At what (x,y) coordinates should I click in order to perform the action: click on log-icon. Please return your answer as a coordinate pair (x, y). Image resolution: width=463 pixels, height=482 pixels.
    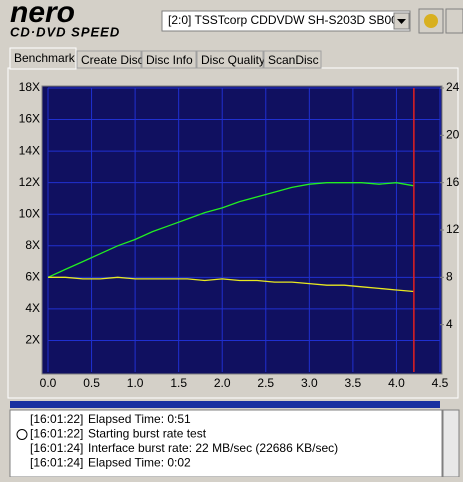
    Looking at the image, I should click on (22, 434).